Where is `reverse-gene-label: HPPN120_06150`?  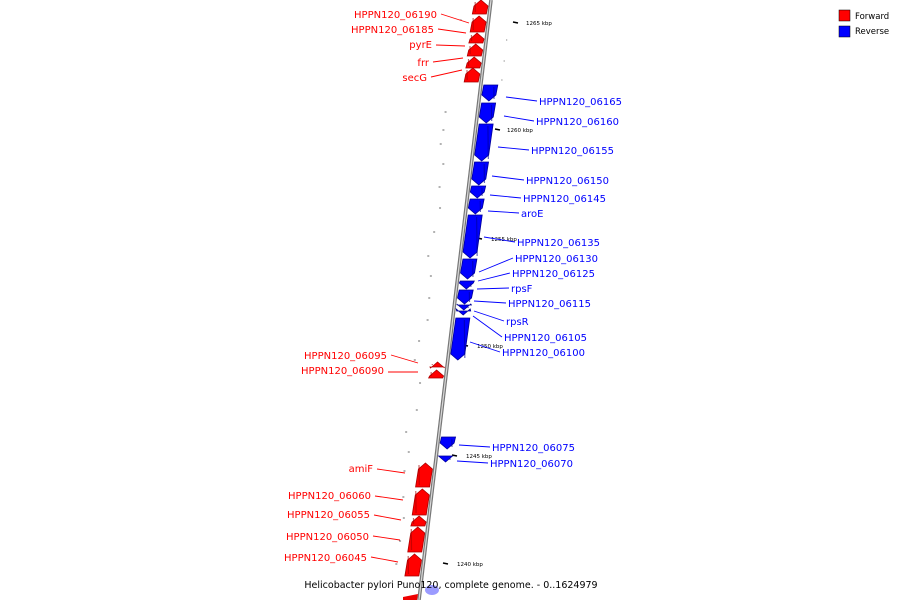 reverse-gene-label: HPPN120_06150 is located at coordinates (567, 181).